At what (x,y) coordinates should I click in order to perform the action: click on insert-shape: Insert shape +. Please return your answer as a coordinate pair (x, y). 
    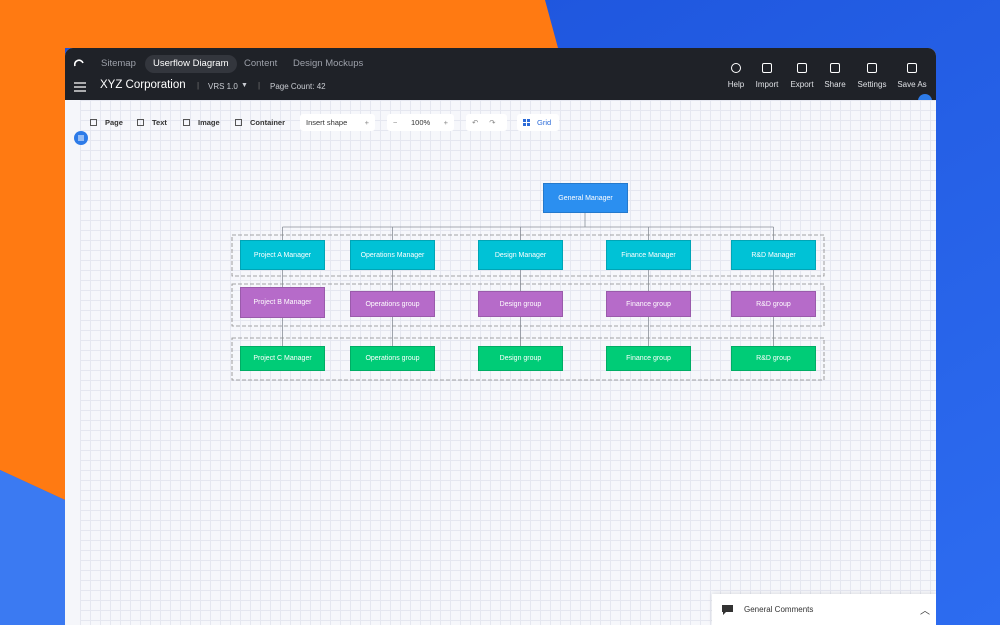
    Looking at the image, I should click on (337, 122).